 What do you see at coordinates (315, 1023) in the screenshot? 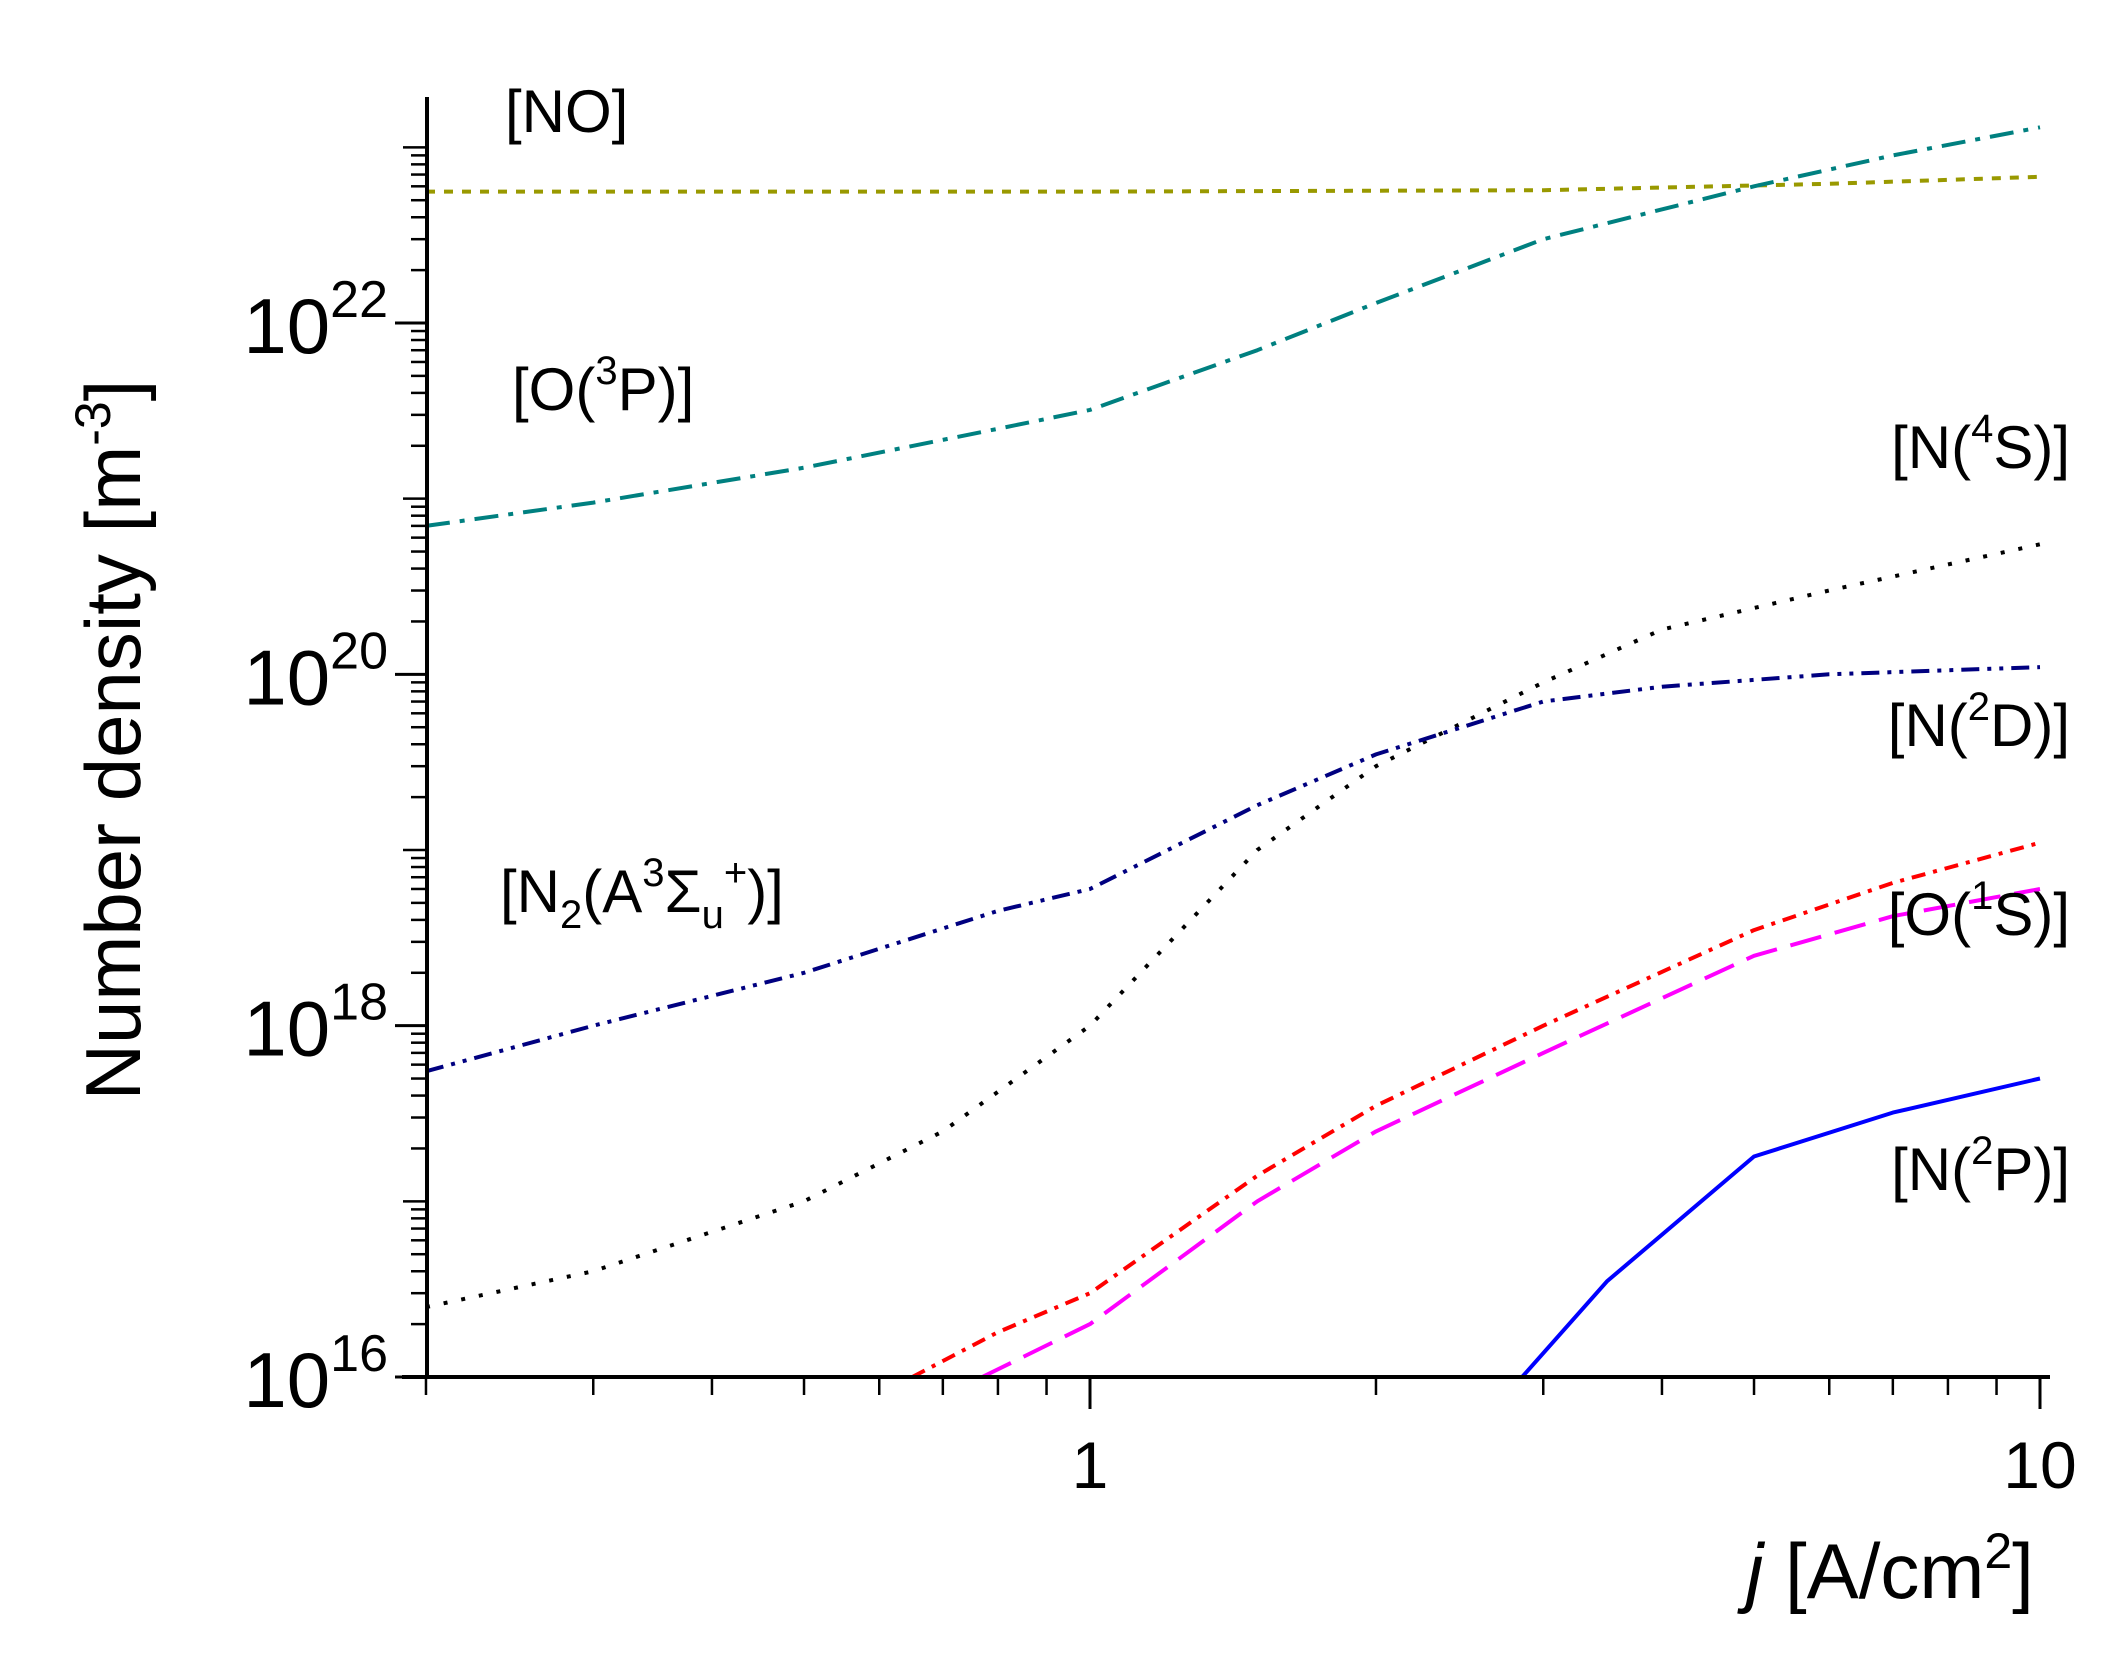
I see `y-tick-label: 1018` at bounding box center [315, 1023].